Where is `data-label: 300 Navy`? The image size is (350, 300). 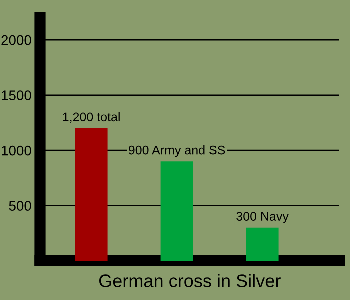
data-label: 300 Navy is located at coordinates (262, 218).